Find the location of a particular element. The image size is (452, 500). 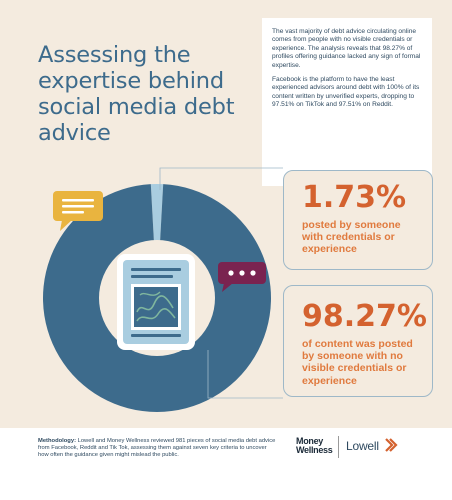

methodology-label: Methodology: is located at coordinates (57, 441).